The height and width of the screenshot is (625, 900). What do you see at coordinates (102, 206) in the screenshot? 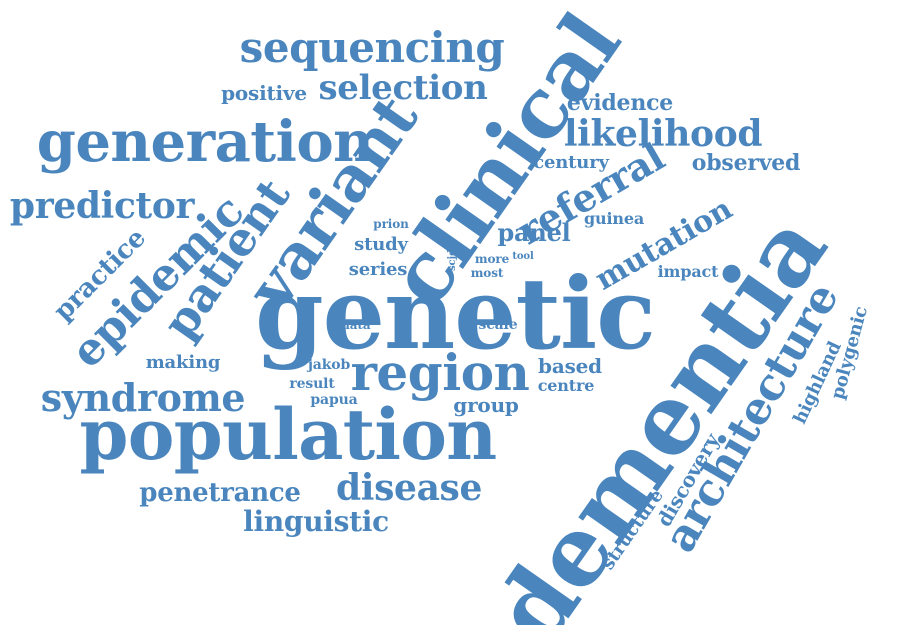
I see `word-predictor: predictor` at bounding box center [102, 206].